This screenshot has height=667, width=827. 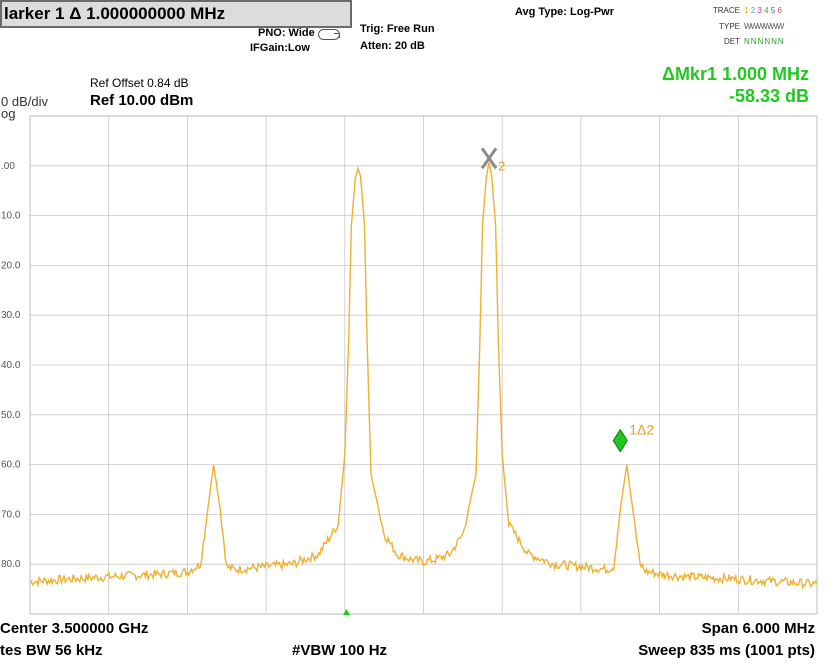 What do you see at coordinates (142, 100) in the screenshot?
I see `ref-level: Ref 10.00 dBm` at bounding box center [142, 100].